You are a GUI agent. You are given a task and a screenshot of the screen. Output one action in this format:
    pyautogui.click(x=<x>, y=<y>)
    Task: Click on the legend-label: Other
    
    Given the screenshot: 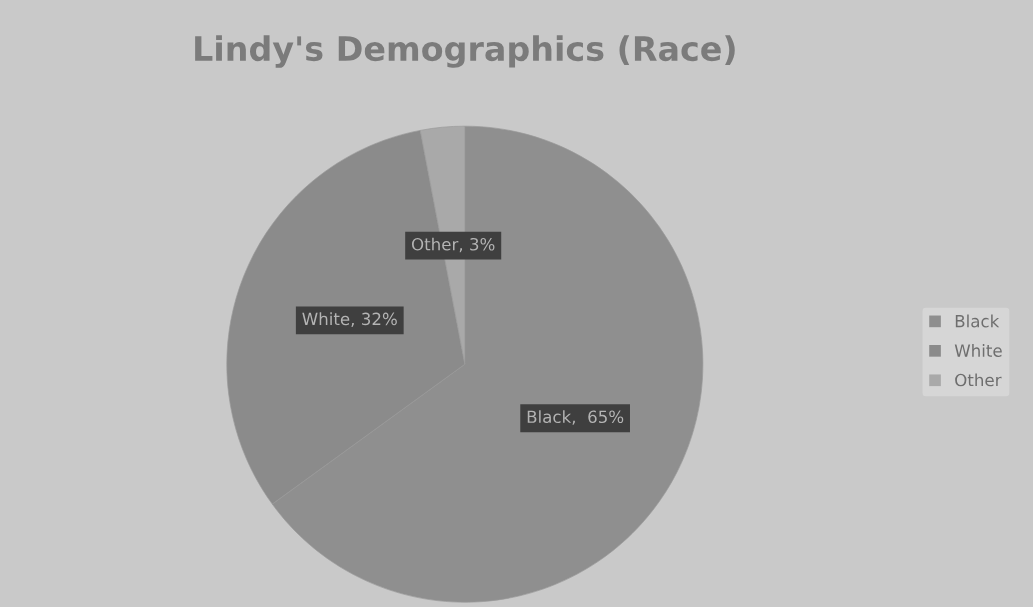 What is the action you would take?
    pyautogui.click(x=978, y=380)
    